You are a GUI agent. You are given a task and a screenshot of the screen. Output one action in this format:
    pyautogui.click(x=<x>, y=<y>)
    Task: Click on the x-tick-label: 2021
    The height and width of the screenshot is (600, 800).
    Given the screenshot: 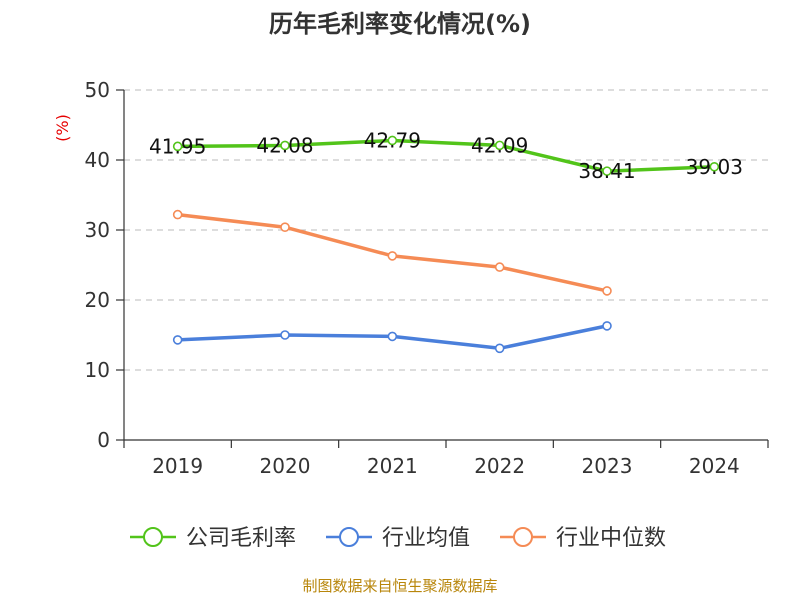 What is the action you would take?
    pyautogui.click(x=392, y=466)
    